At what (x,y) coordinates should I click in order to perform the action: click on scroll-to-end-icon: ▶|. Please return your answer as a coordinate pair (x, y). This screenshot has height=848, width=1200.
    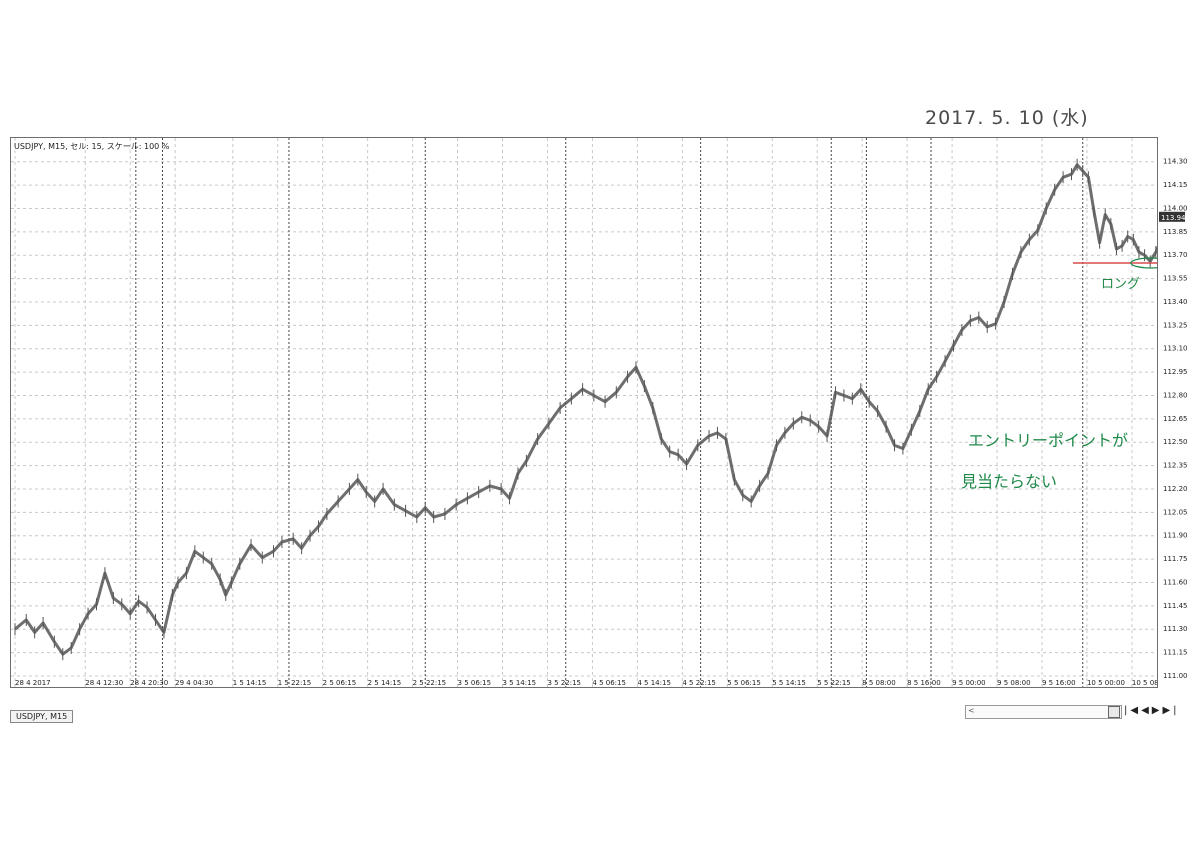
    Looking at the image, I should click on (1171, 710).